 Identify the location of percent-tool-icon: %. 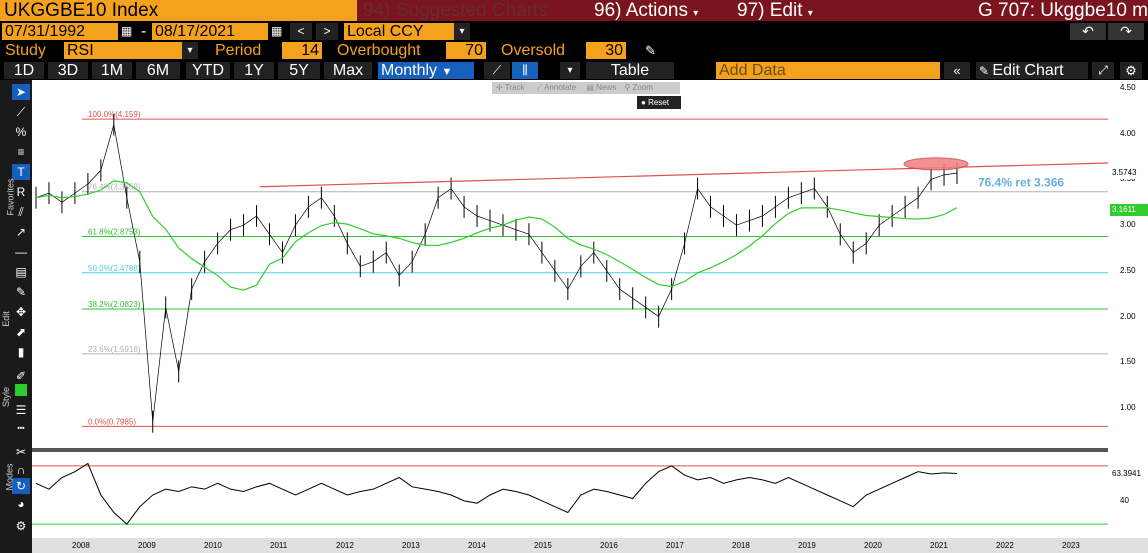
(21, 132).